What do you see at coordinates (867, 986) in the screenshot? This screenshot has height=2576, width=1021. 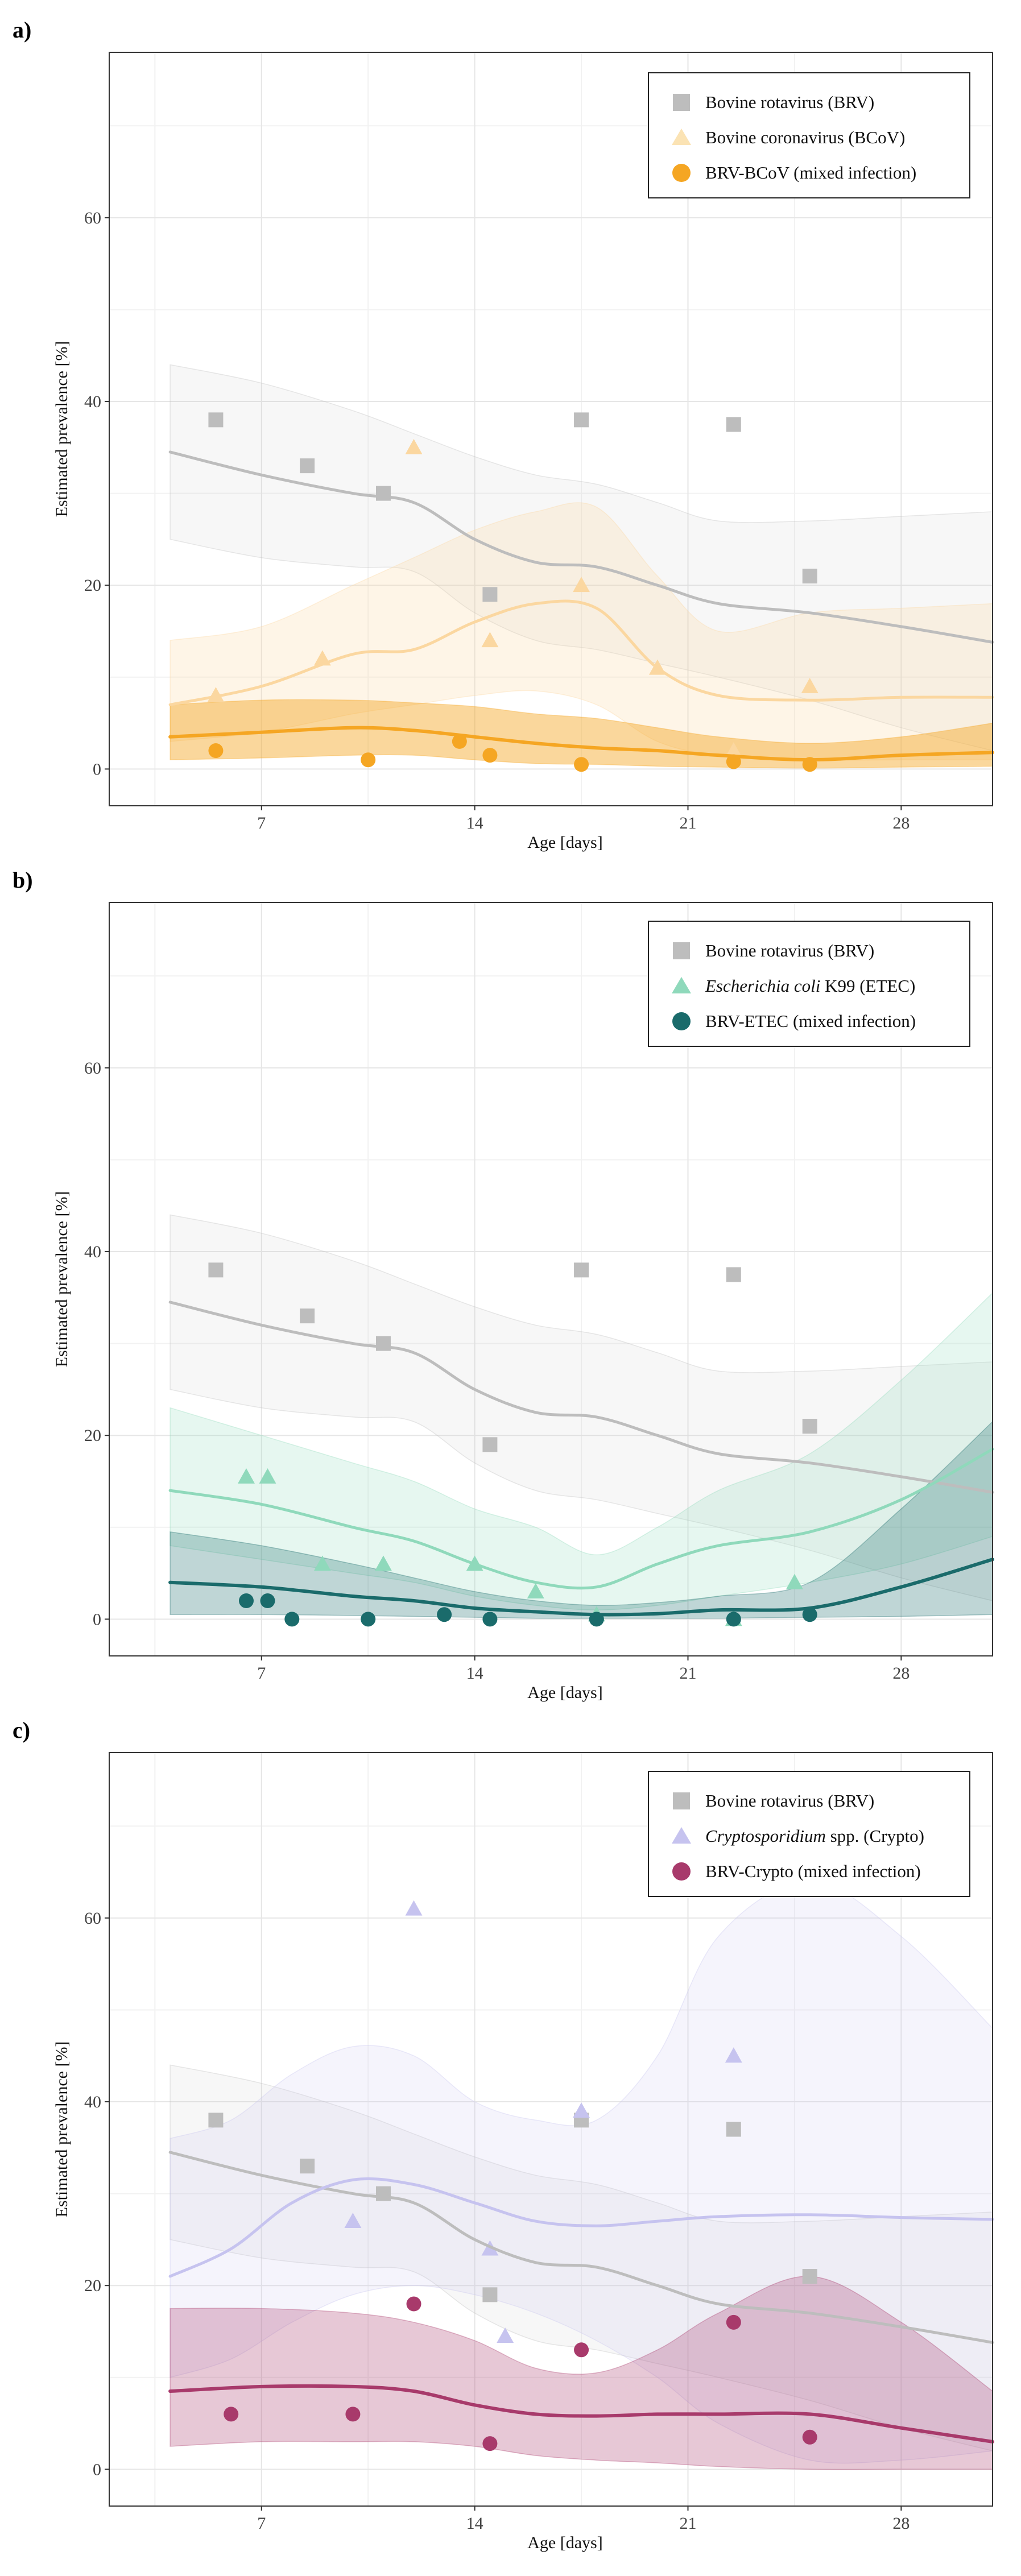 I see `legend-label-suffix: K99 (ETEC)` at bounding box center [867, 986].